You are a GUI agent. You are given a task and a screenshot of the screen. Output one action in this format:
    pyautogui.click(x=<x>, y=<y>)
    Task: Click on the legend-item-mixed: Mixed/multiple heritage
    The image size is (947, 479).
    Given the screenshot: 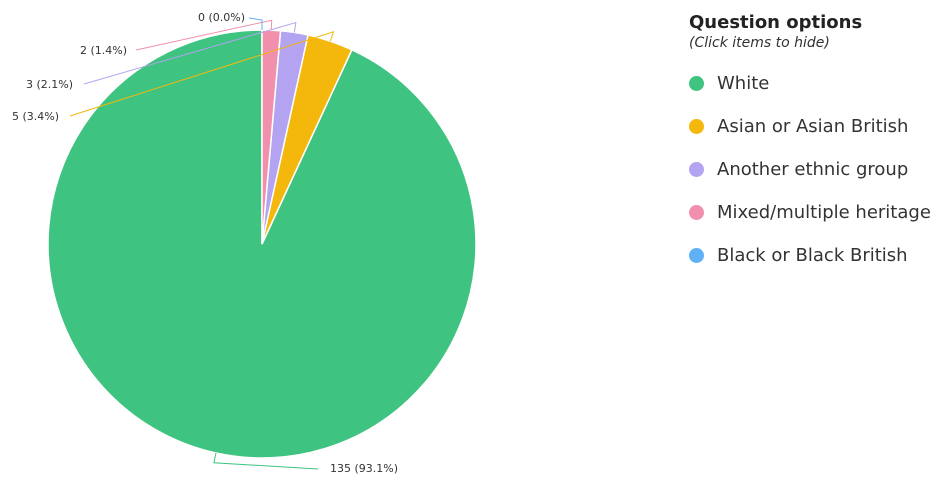 What is the action you would take?
    pyautogui.click(x=818, y=213)
    